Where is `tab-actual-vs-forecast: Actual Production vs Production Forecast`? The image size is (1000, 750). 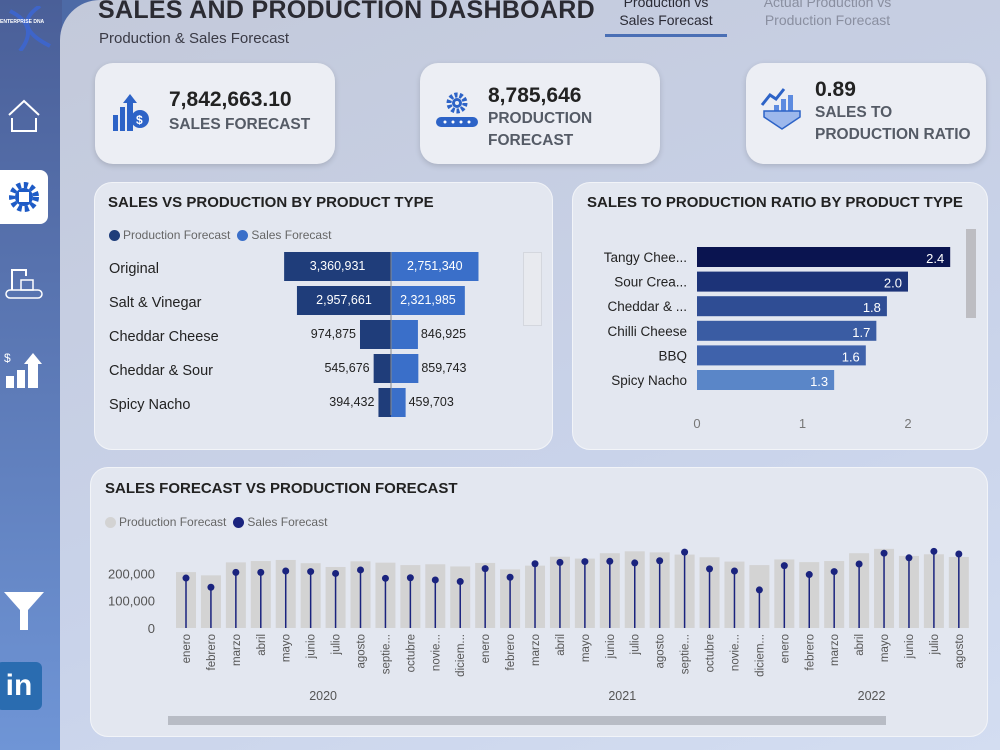 tab-actual-vs-forecast: Actual Production vs Production Forecast is located at coordinates (827, 14).